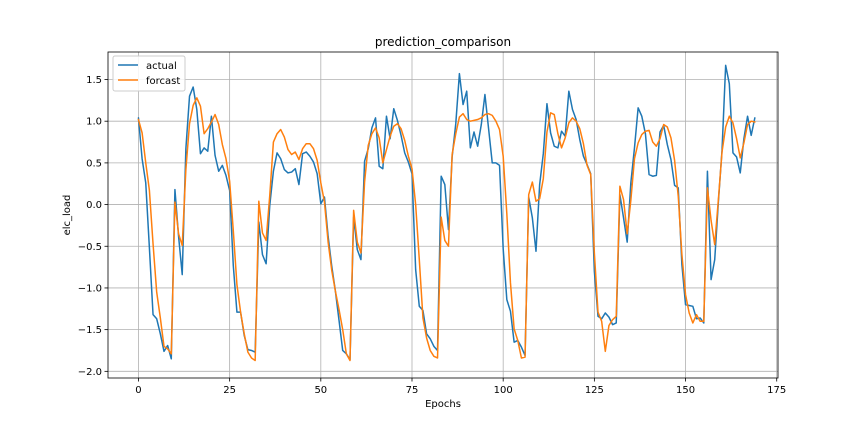  What do you see at coordinates (149, 73) in the screenshot?
I see `legend: actual forcast` at bounding box center [149, 73].